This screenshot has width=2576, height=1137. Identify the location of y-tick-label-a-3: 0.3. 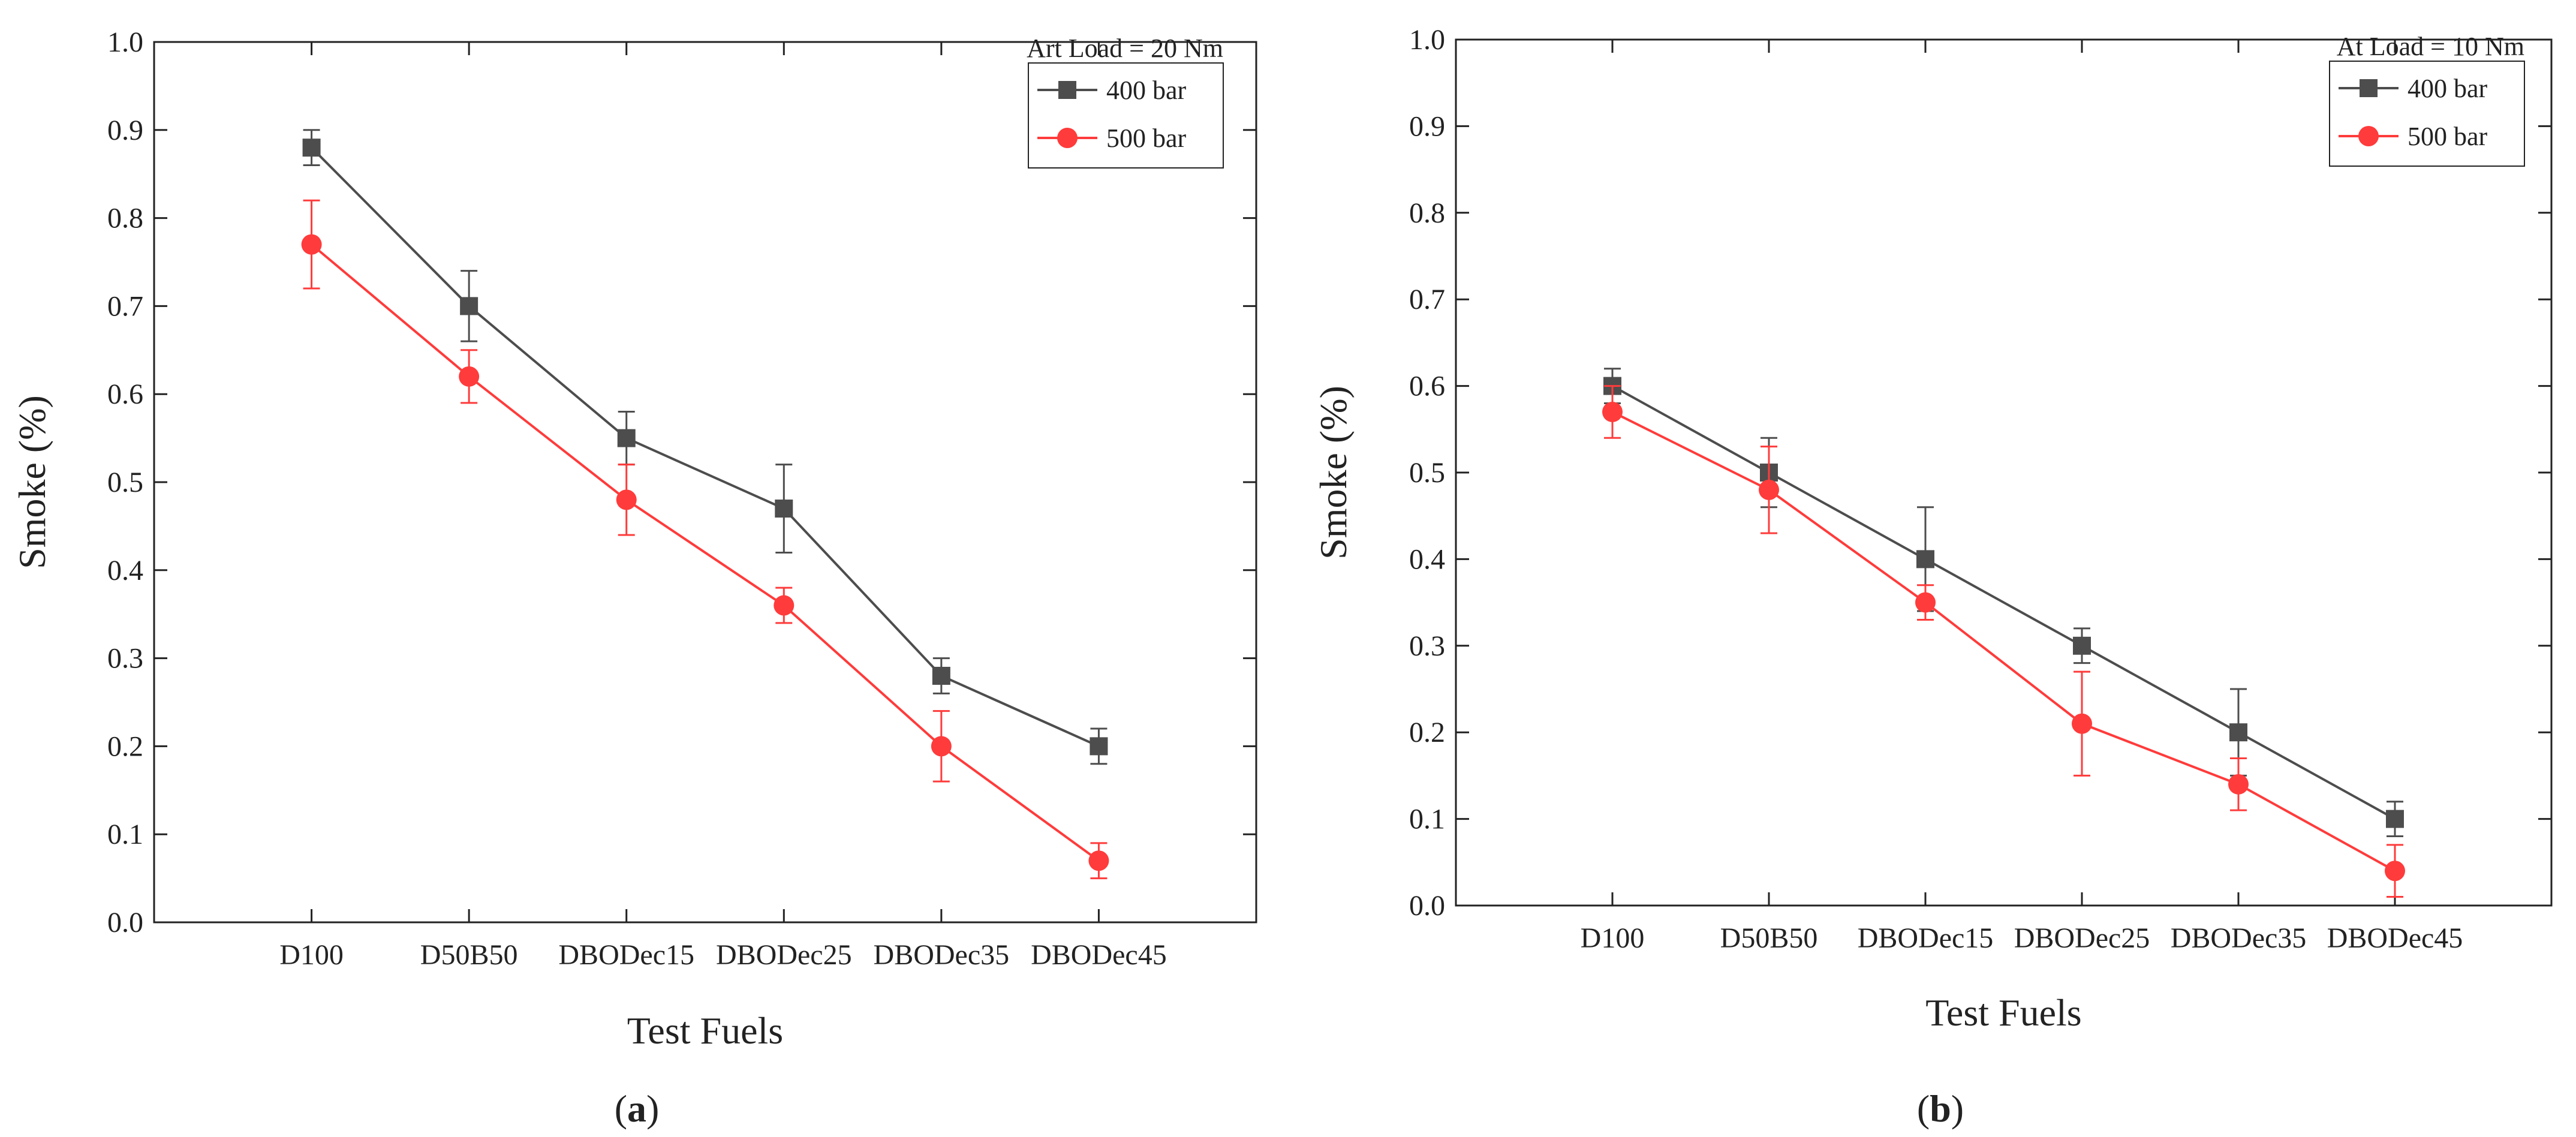
(125, 659).